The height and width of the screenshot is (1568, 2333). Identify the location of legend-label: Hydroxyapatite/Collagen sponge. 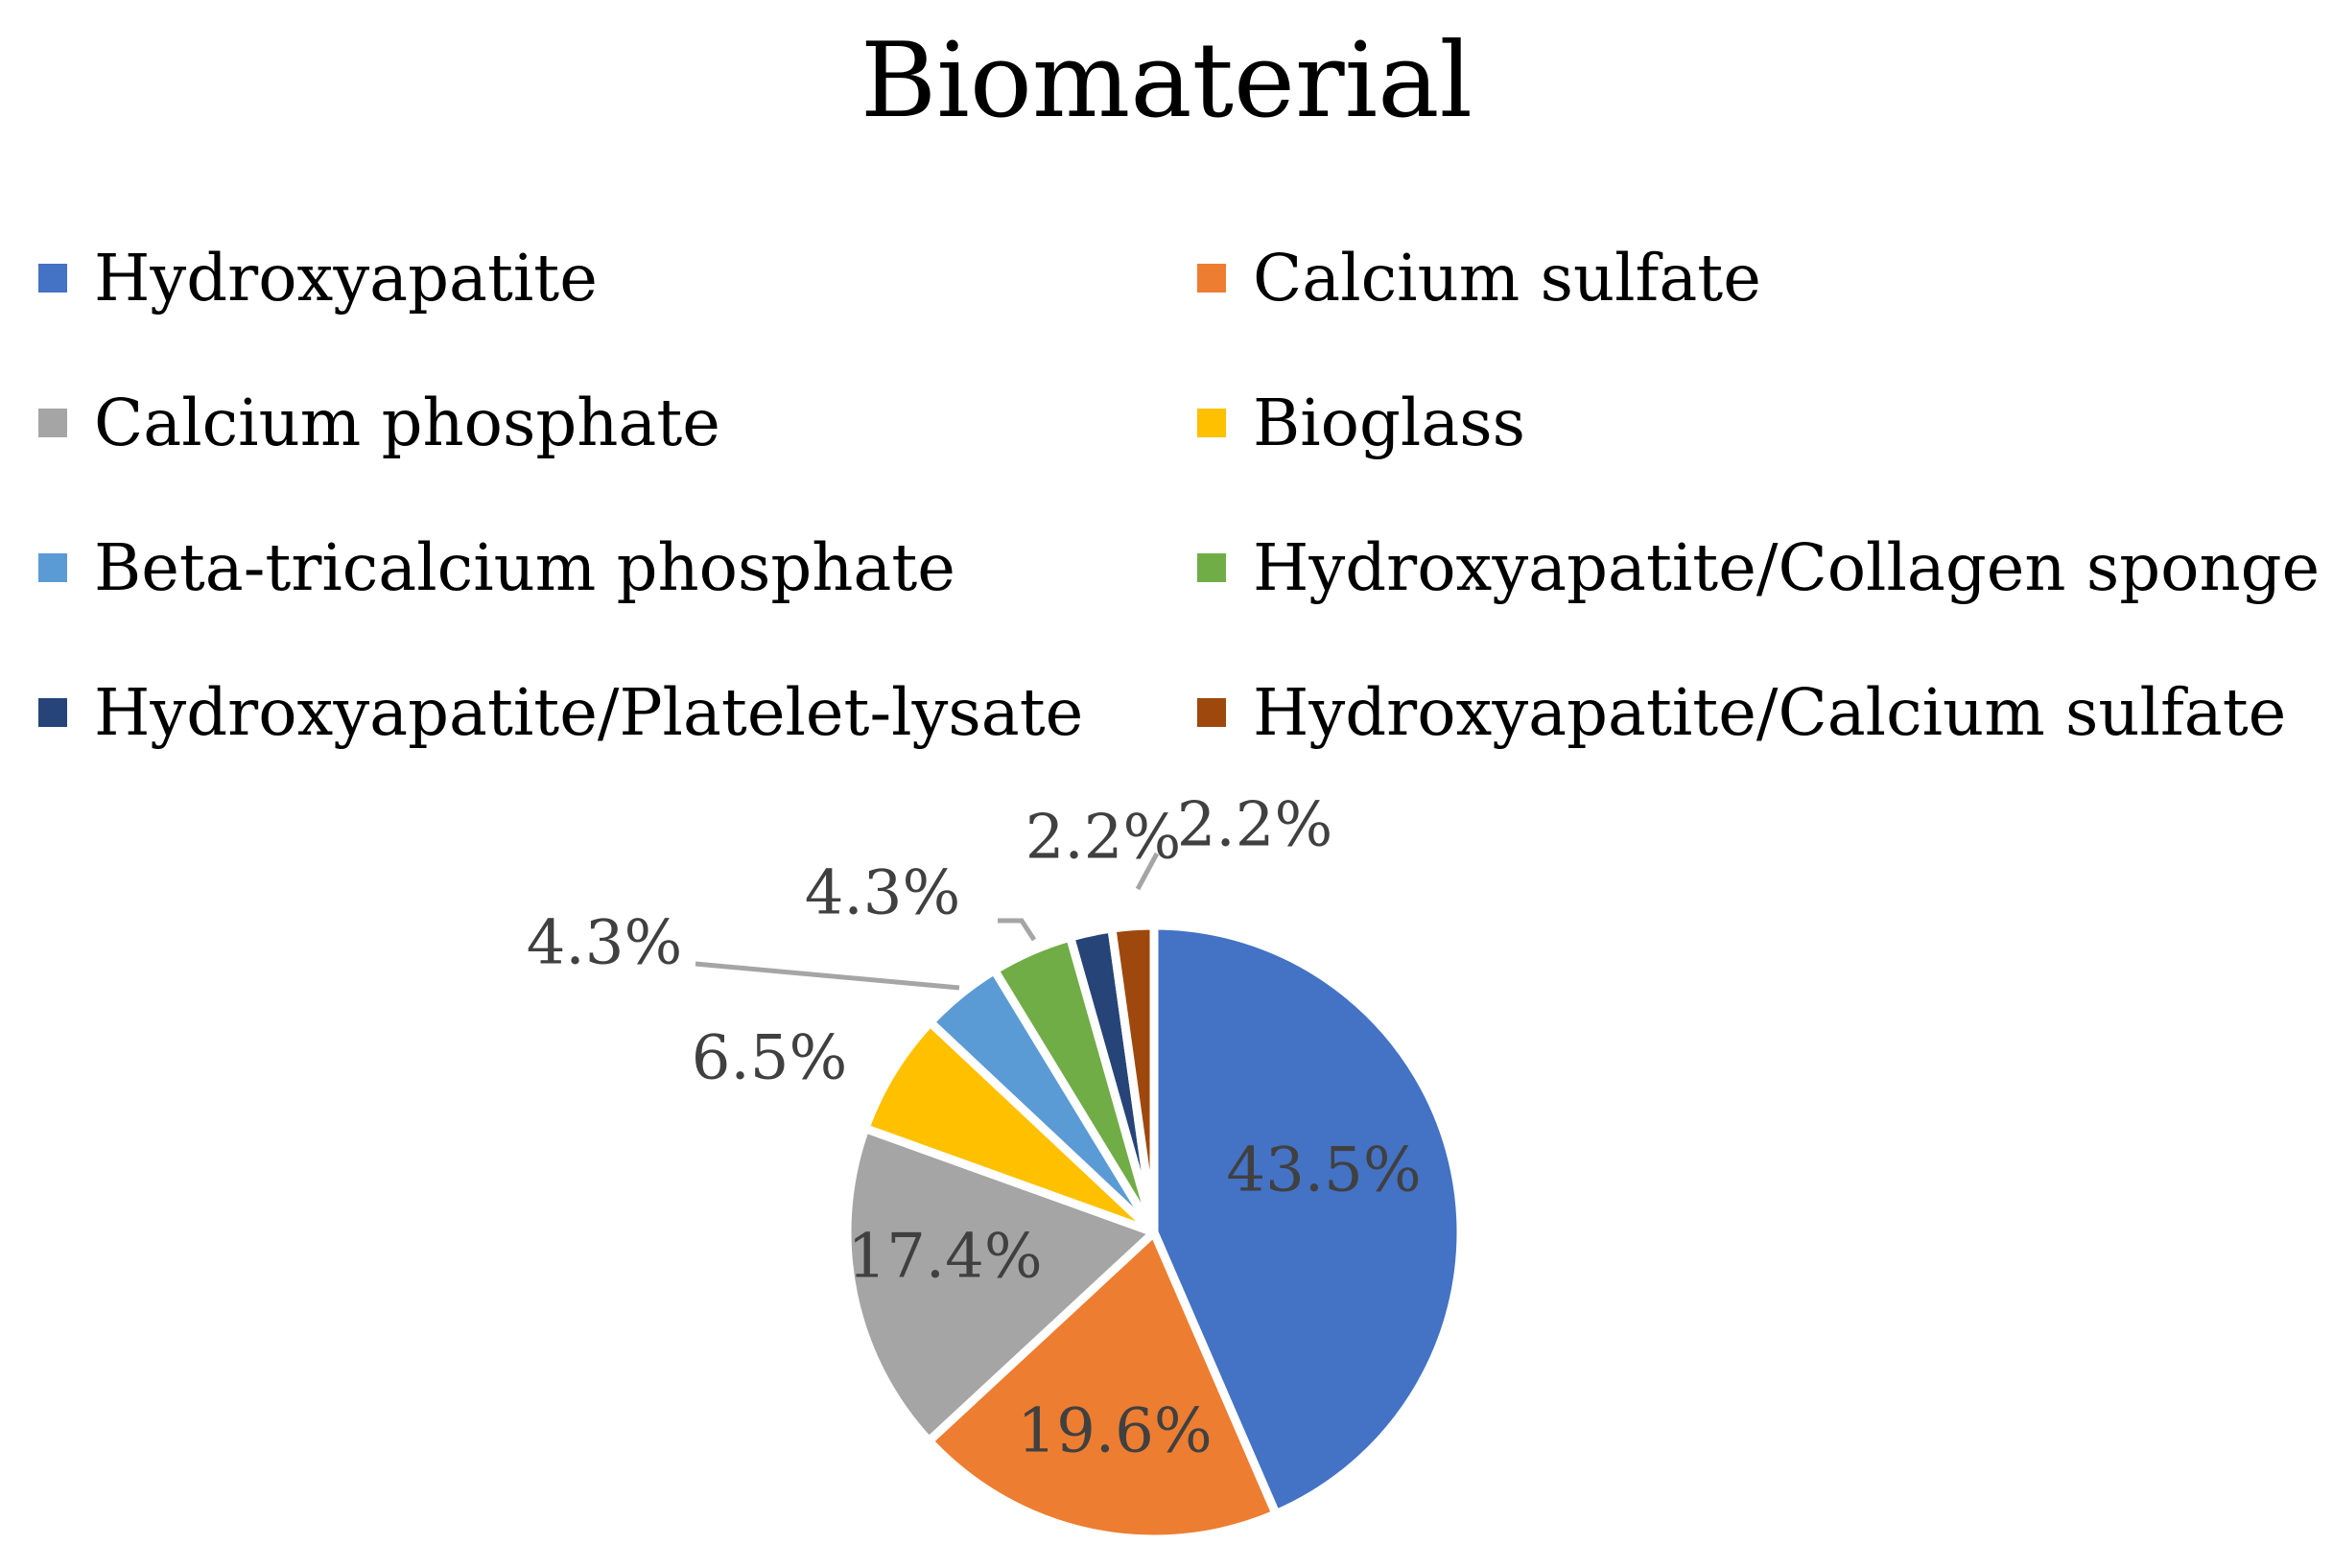
(1787, 567).